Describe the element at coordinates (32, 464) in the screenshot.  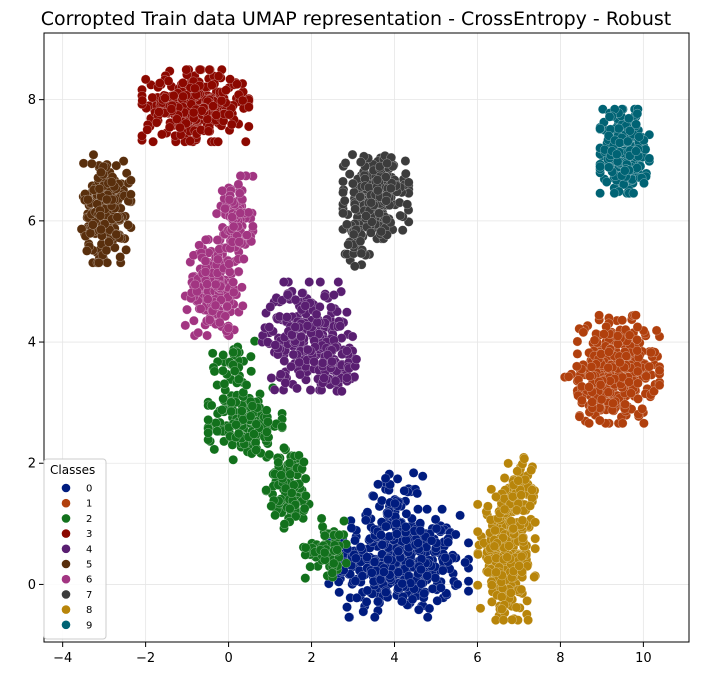
I see `y-tick-label: 2` at that location.